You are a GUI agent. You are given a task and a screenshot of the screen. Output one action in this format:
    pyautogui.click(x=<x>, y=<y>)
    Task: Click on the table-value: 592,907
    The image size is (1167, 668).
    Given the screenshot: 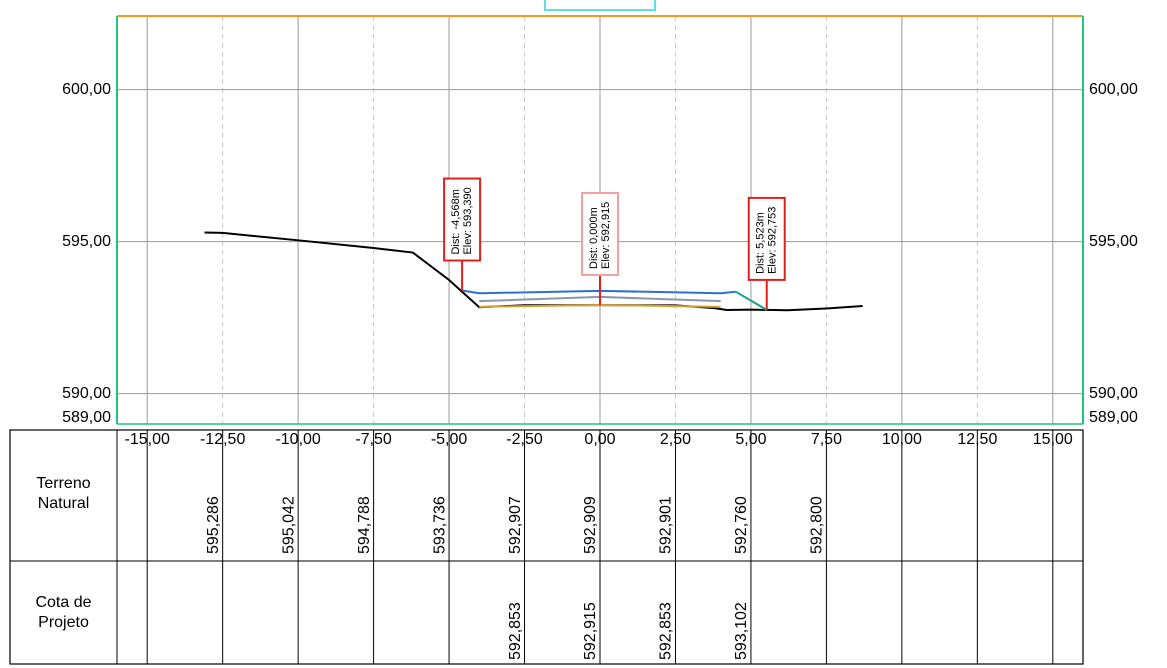 What is the action you would take?
    pyautogui.click(x=515, y=525)
    